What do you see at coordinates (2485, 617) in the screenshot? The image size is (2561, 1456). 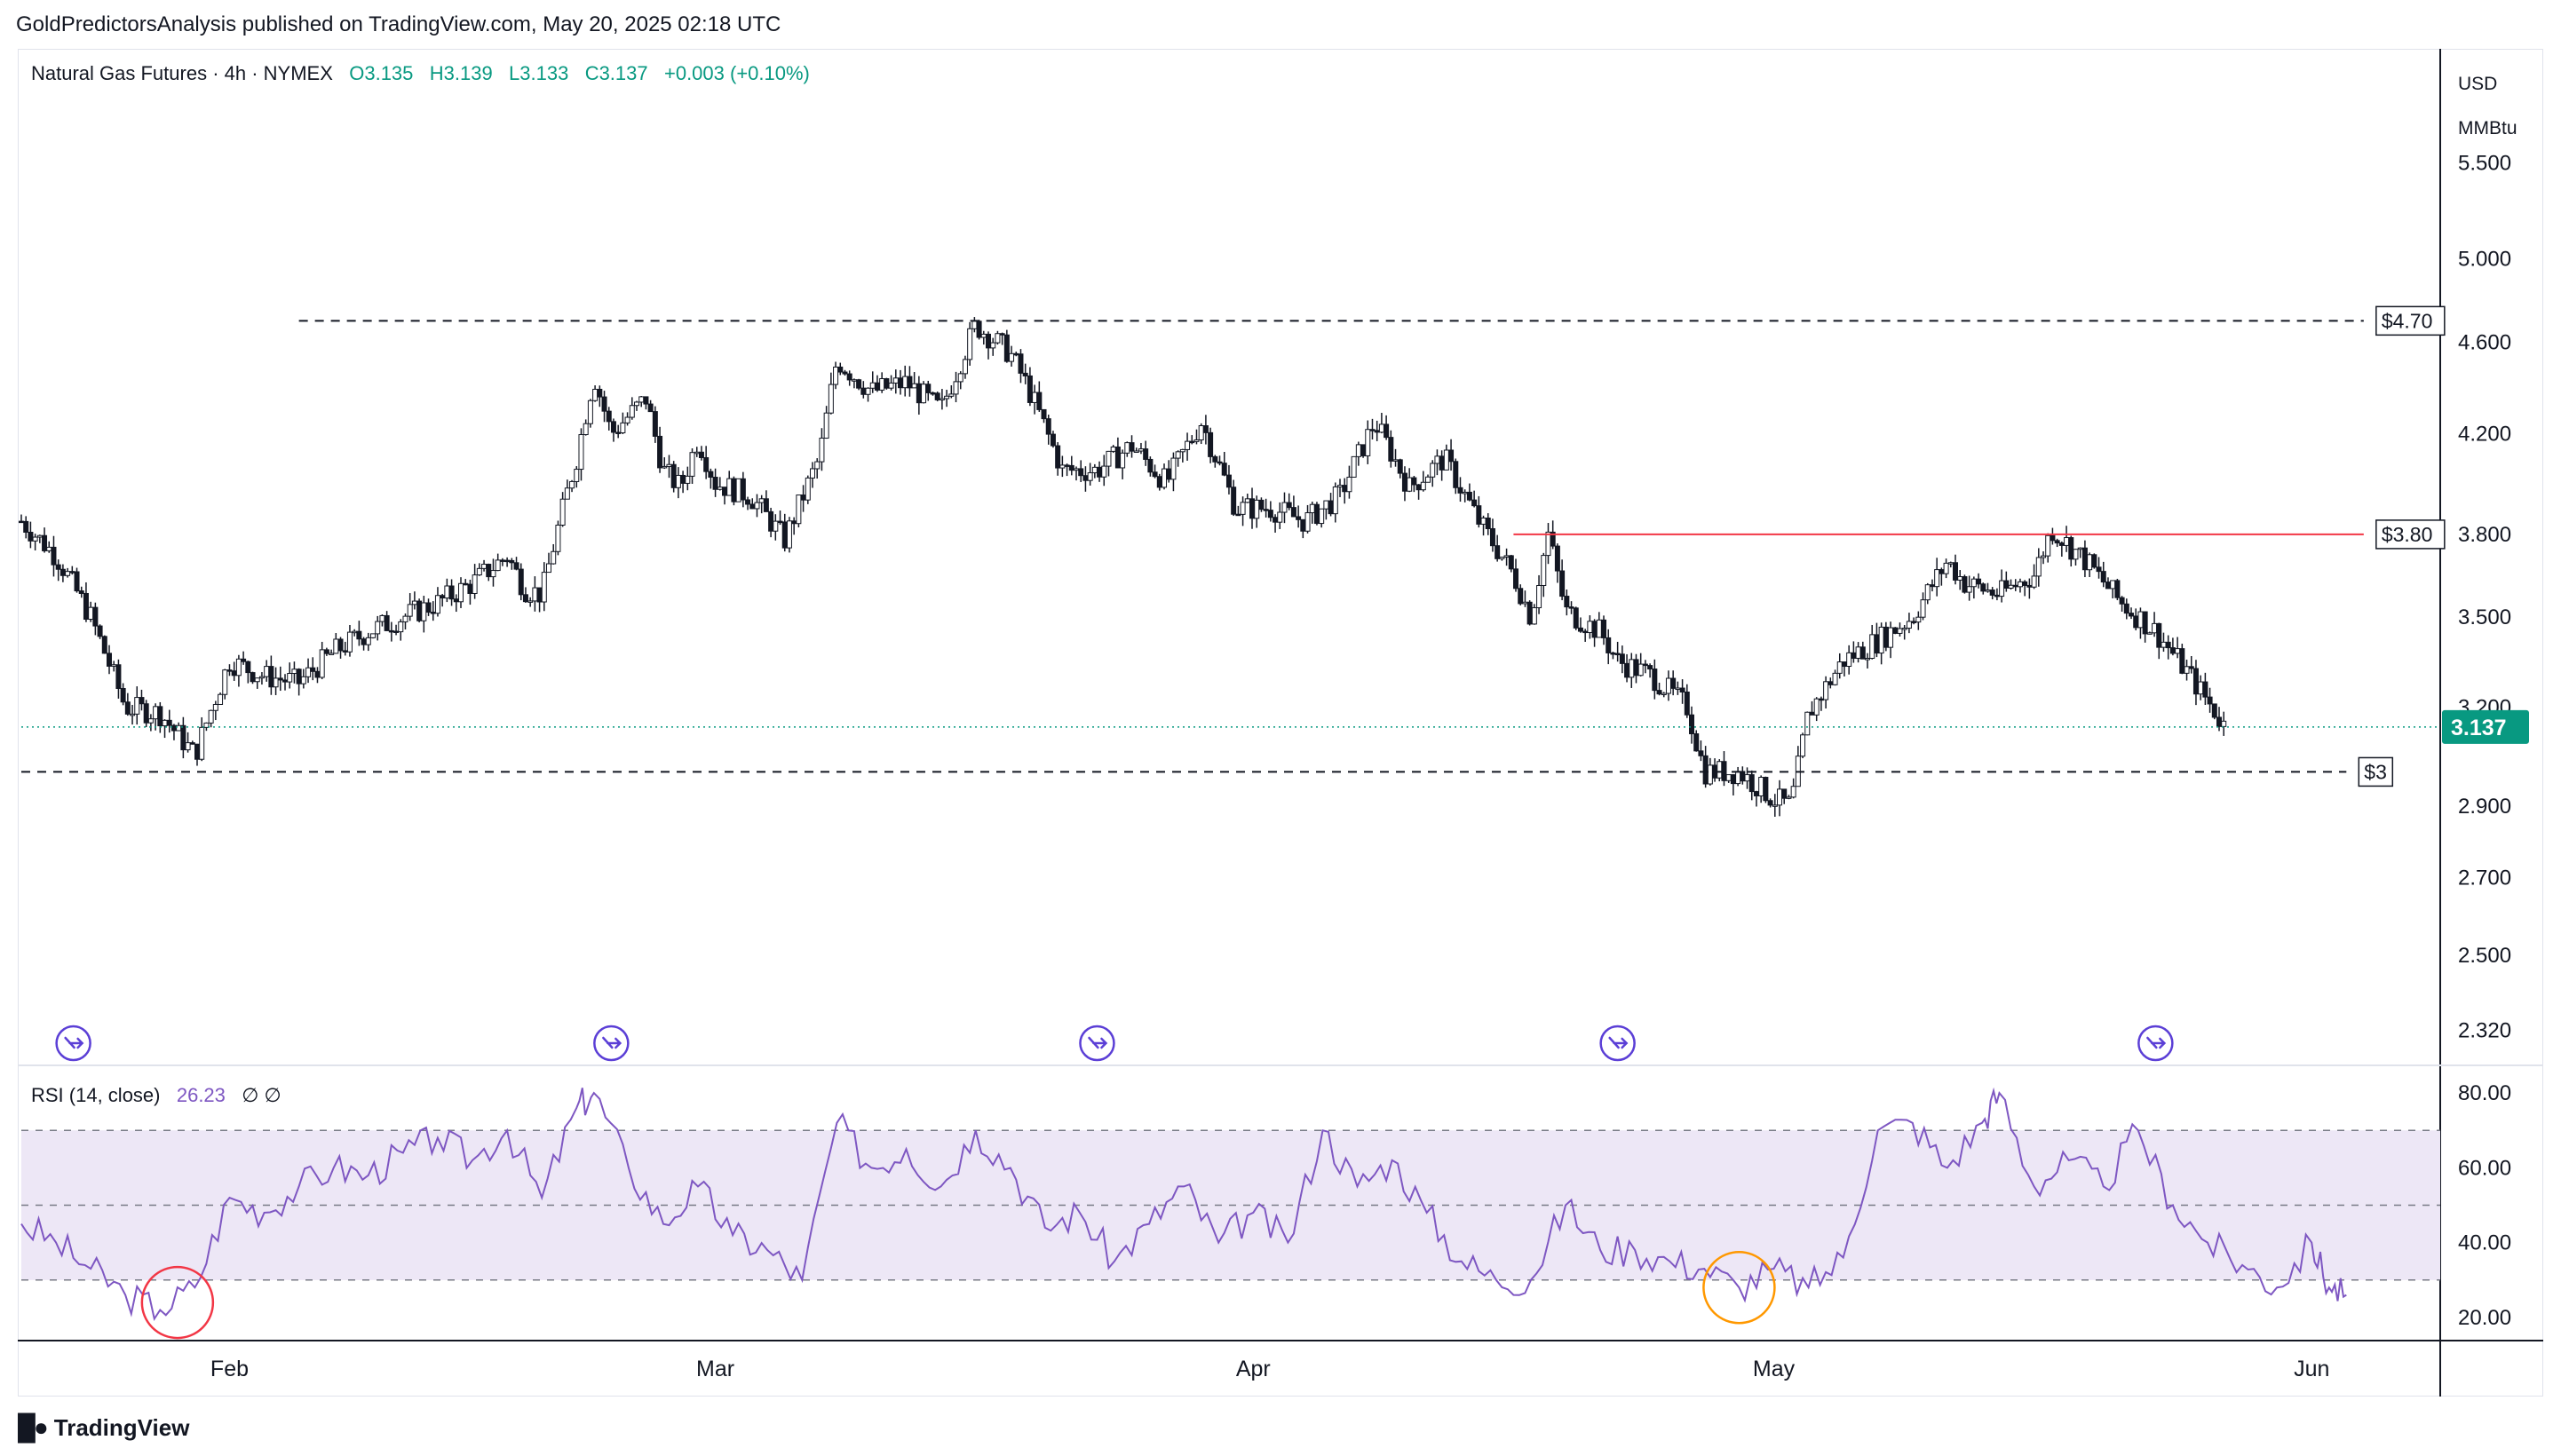 I see `price-tick-label: 3.500` at bounding box center [2485, 617].